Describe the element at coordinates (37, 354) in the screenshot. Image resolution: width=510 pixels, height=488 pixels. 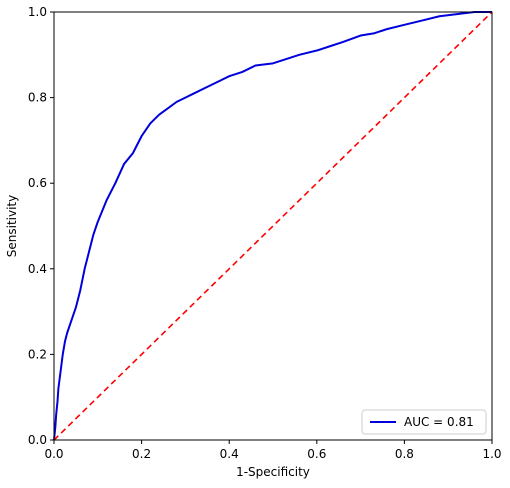
I see `y-tick-label: 0.2` at that location.